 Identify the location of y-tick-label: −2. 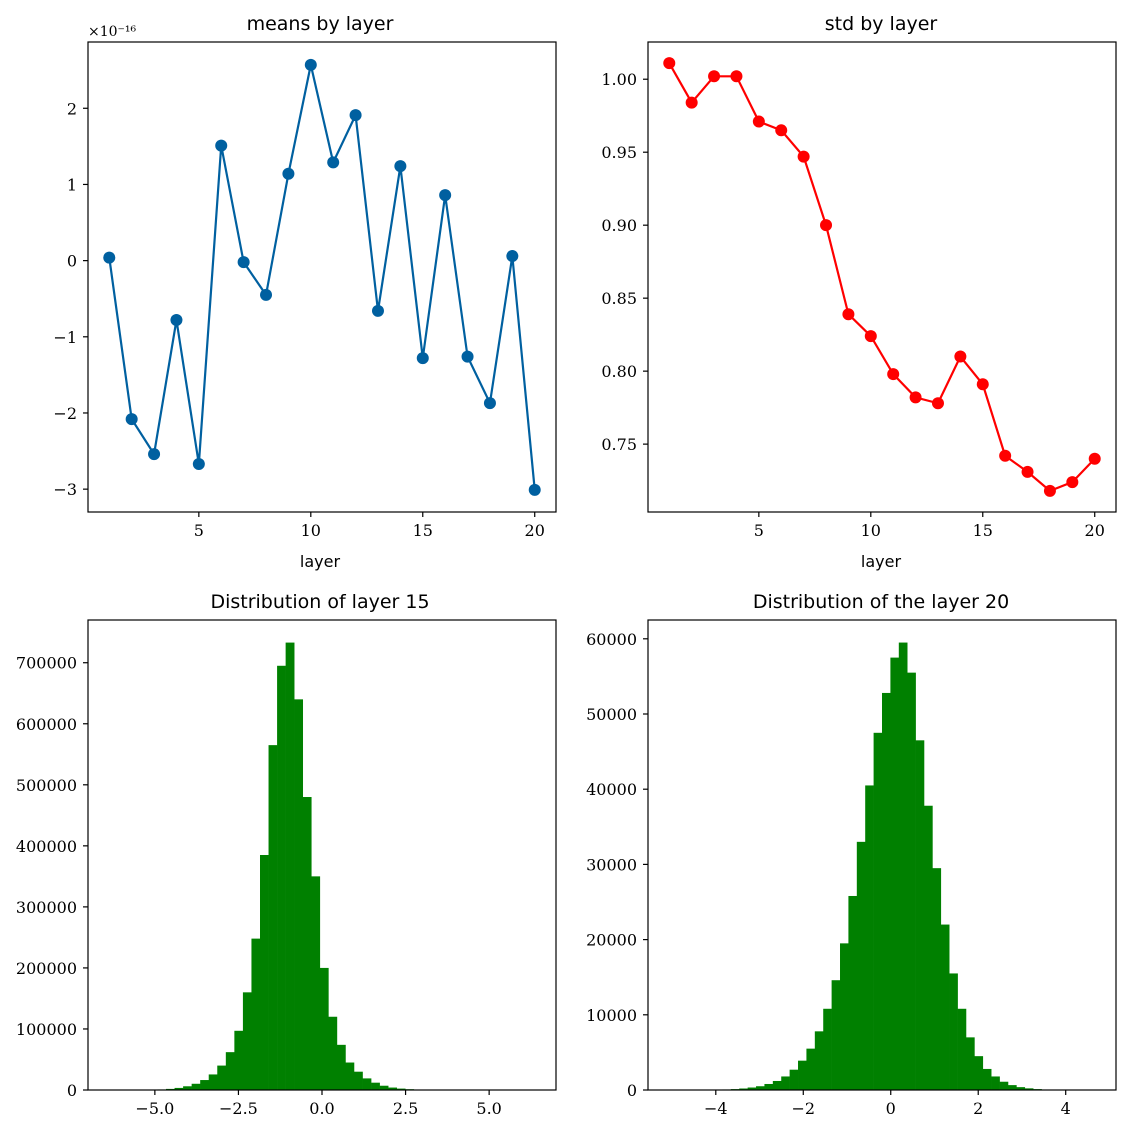
(65, 413).